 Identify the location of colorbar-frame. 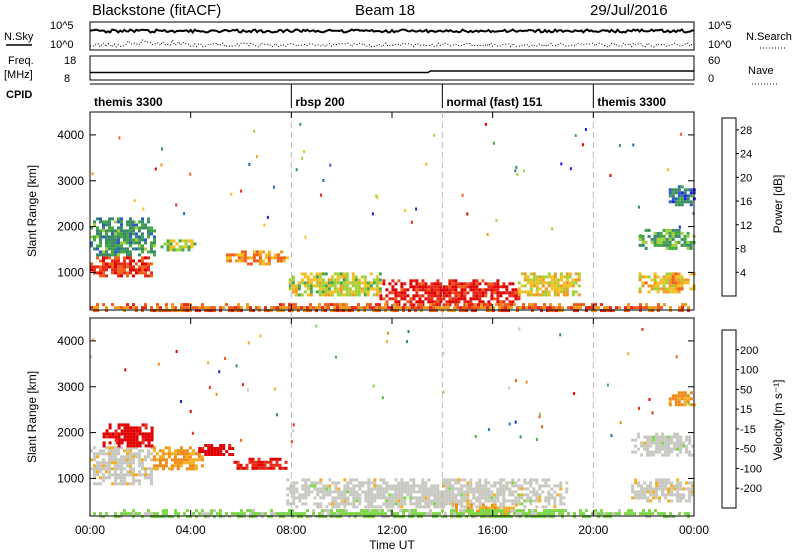
(729, 207).